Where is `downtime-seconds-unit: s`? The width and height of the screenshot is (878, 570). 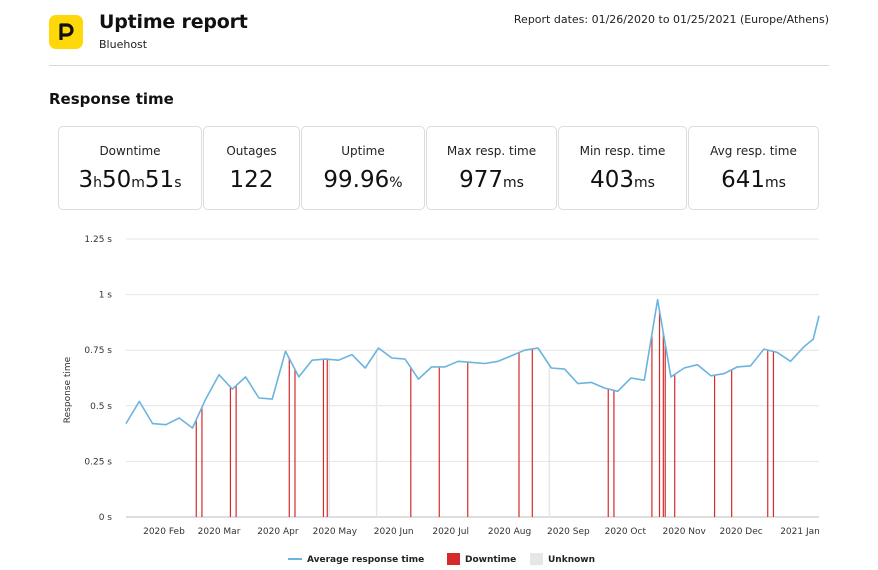
downtime-seconds-unit: s is located at coordinates (178, 183).